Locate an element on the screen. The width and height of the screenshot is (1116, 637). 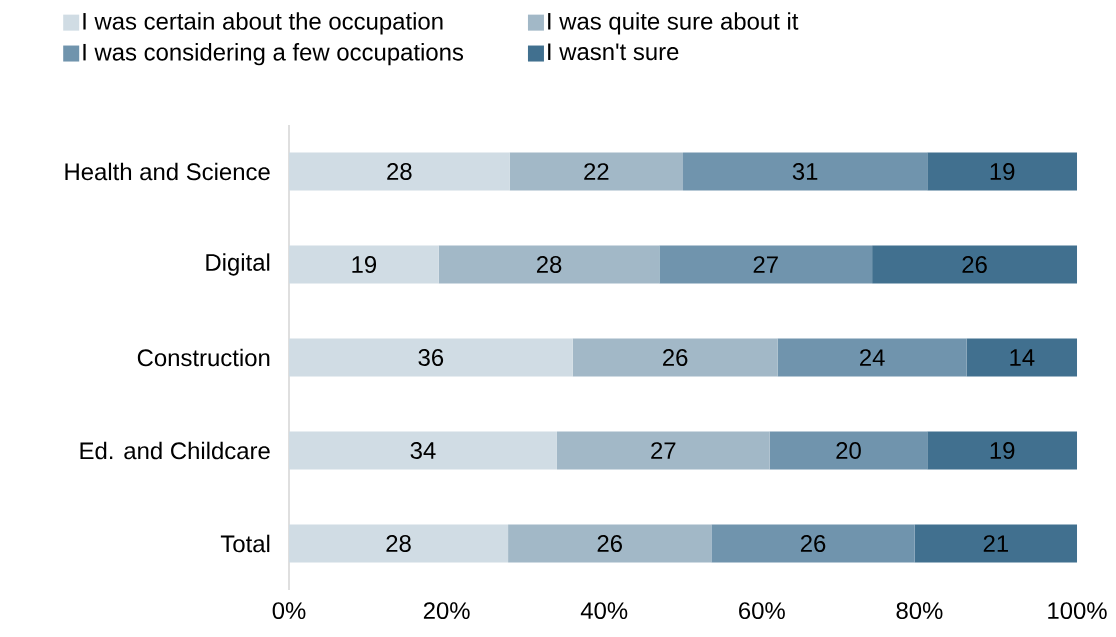
legend-label: I wasn't sure is located at coordinates (613, 52).